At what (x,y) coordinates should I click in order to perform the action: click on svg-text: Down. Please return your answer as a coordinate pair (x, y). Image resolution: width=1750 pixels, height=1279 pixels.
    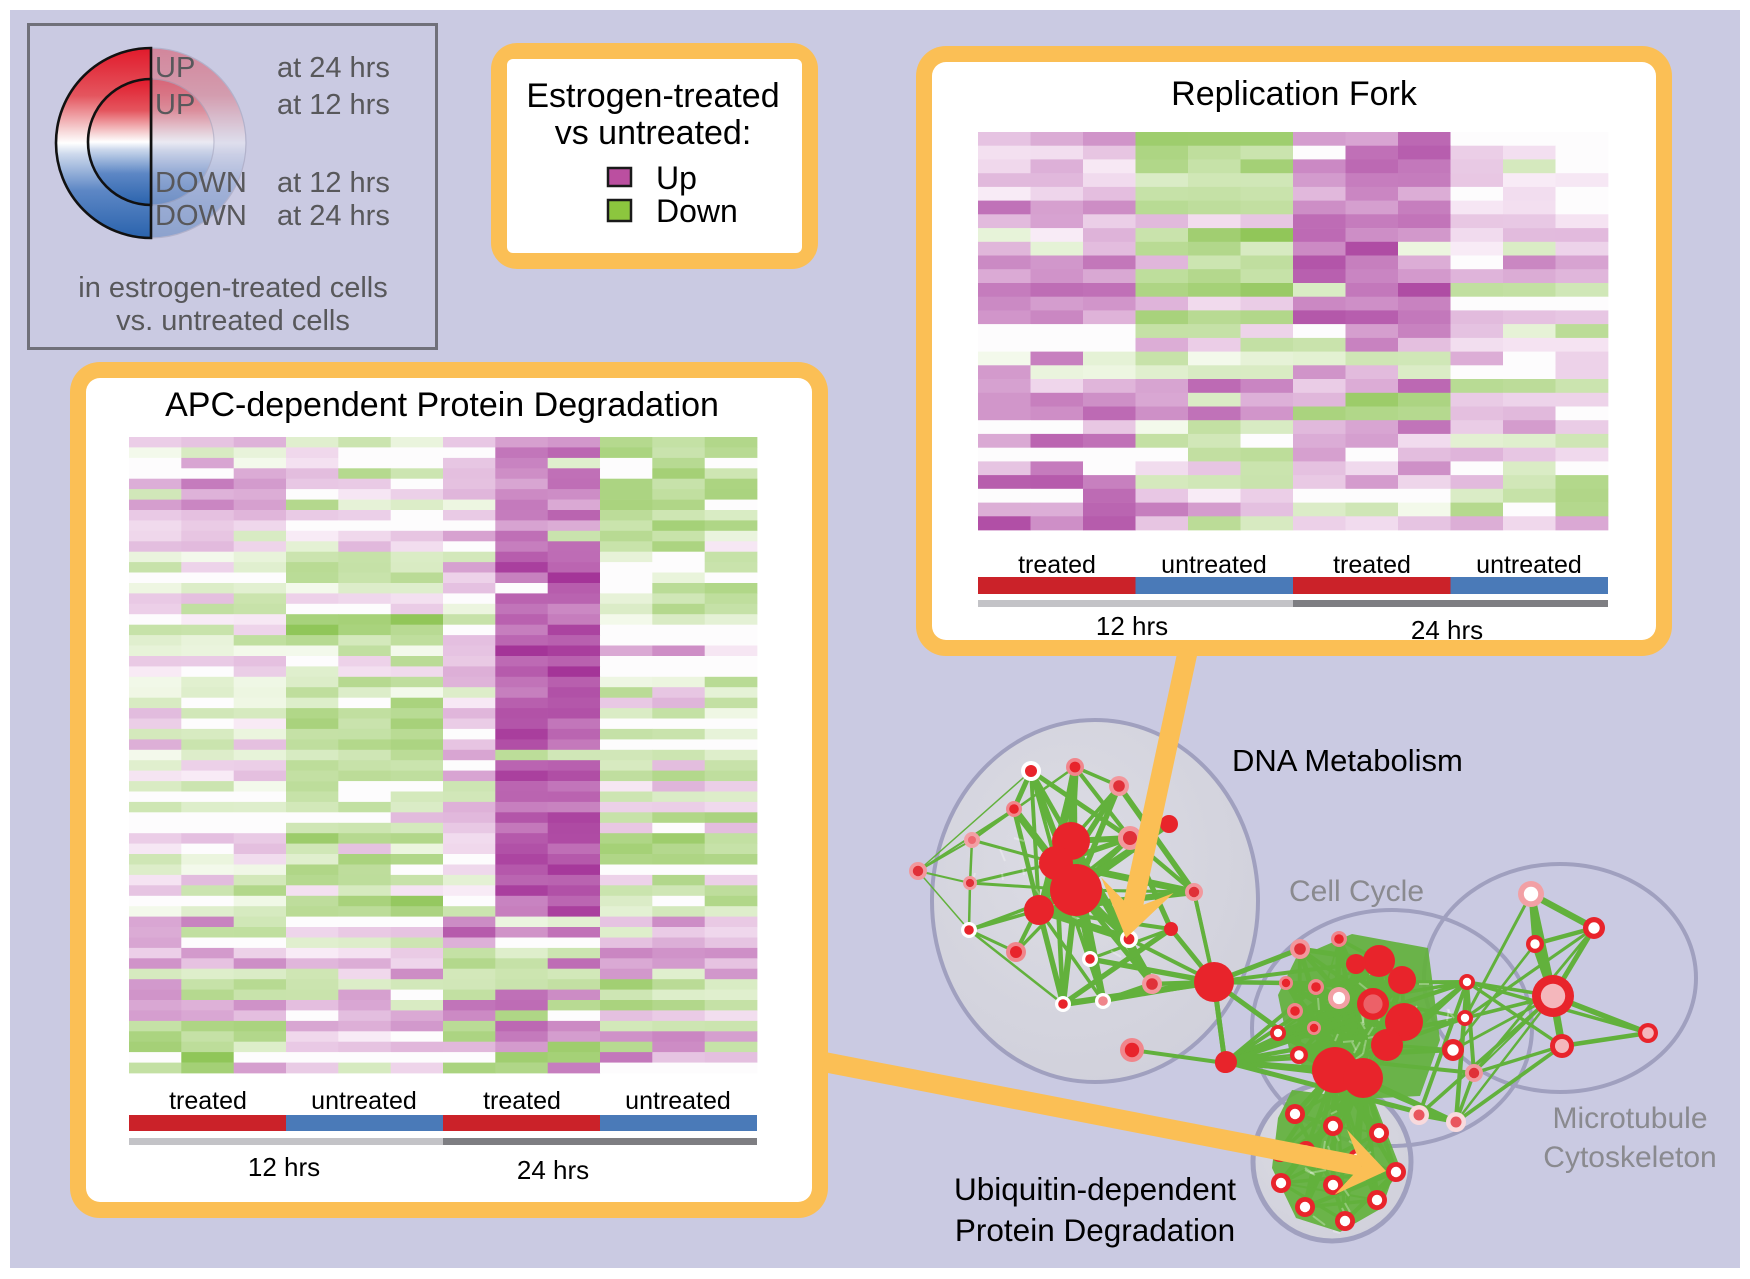
    Looking at the image, I should click on (697, 211).